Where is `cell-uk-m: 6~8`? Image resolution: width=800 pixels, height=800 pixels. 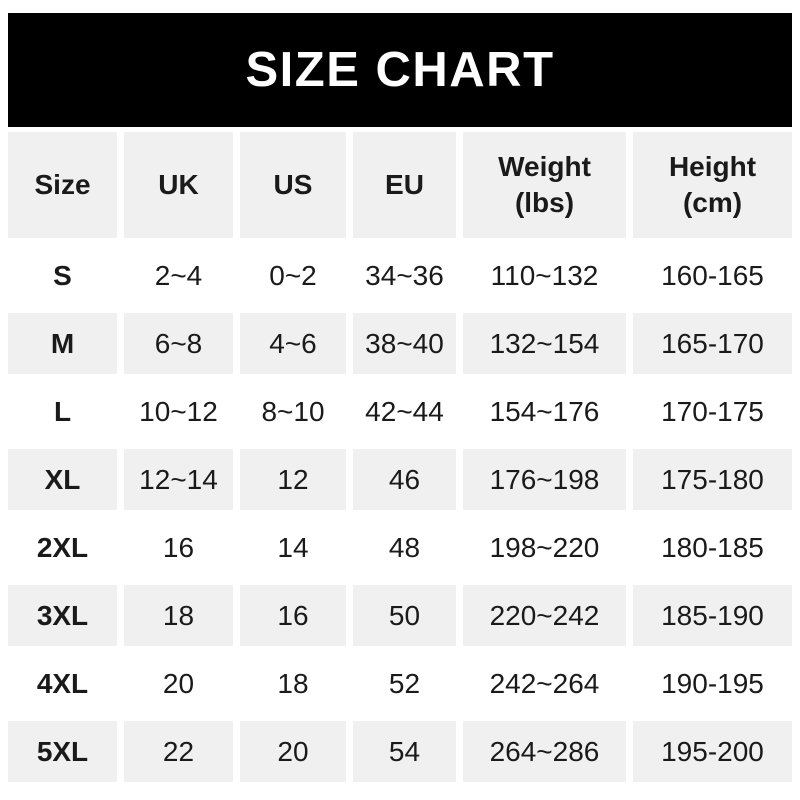 cell-uk-m: 6~8 is located at coordinates (178, 343).